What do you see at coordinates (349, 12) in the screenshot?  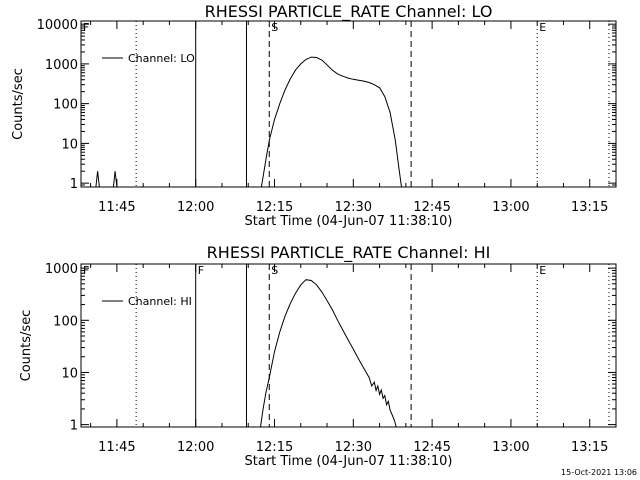 I see `chart-title: RHESSI PARTICLE_RATE Channel: LO` at bounding box center [349, 12].